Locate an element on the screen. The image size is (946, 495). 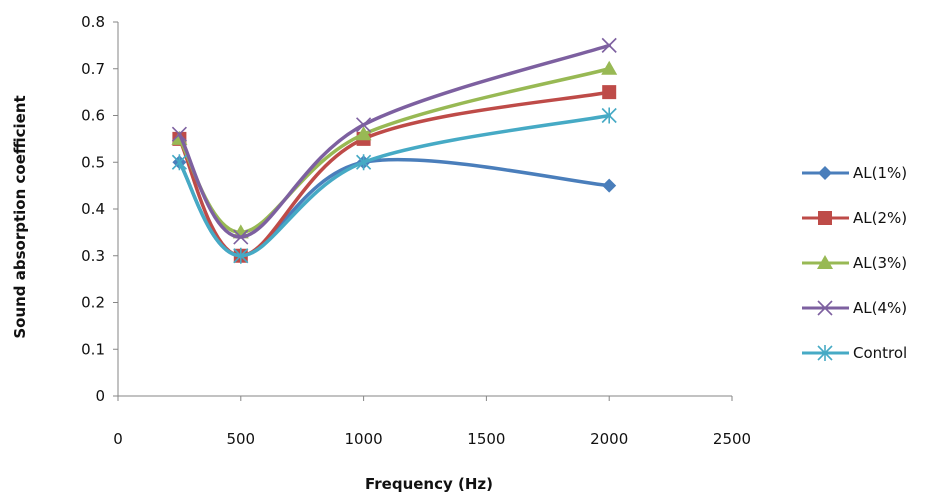
legend-label: Control is located at coordinates (880, 353).